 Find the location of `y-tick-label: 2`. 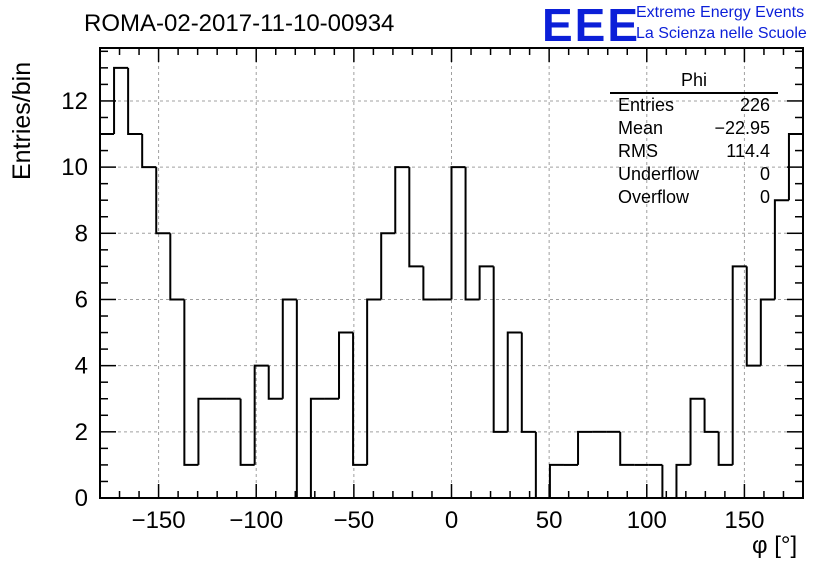

y-tick-label: 2 is located at coordinates (81, 432).